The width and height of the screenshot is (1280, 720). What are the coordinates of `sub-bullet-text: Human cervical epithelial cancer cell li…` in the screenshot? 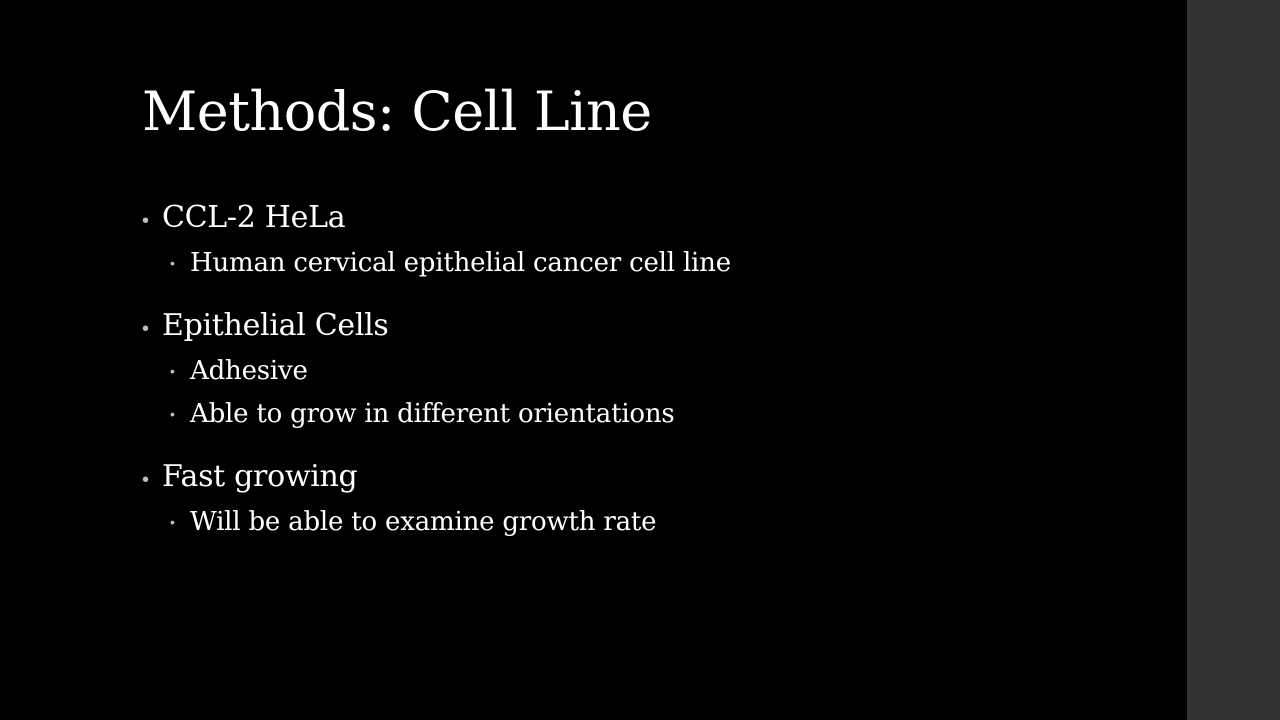 It's located at (460, 263).